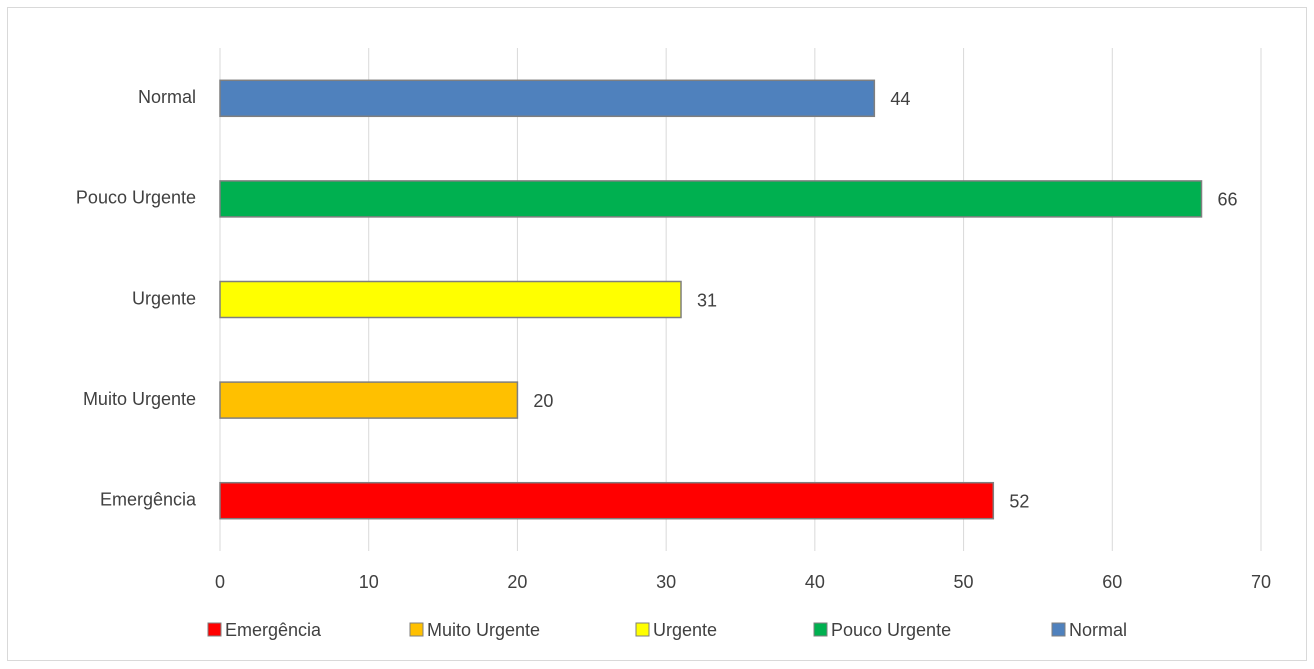  Describe the element at coordinates (167, 97) in the screenshot. I see `y-tick-label: Normal` at that location.